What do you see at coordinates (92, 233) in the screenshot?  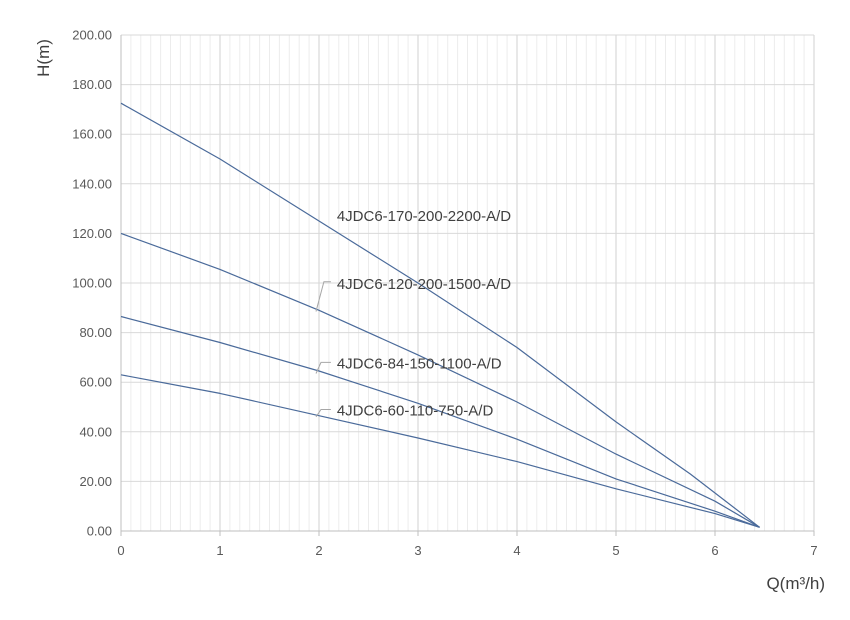 I see `y-tick-label: 120.00` at bounding box center [92, 233].